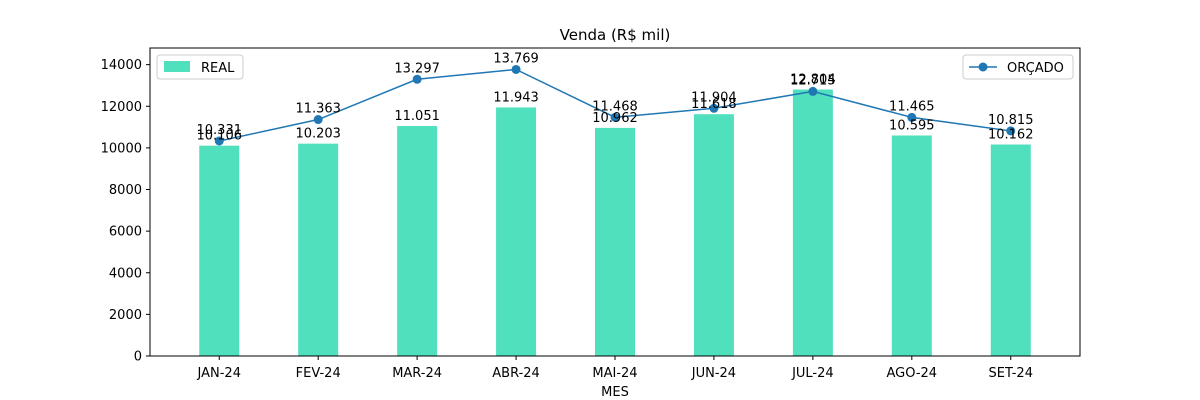 The width and height of the screenshot is (1200, 400). Describe the element at coordinates (614, 373) in the screenshot. I see `x-tick-label: MAI-24` at that location.